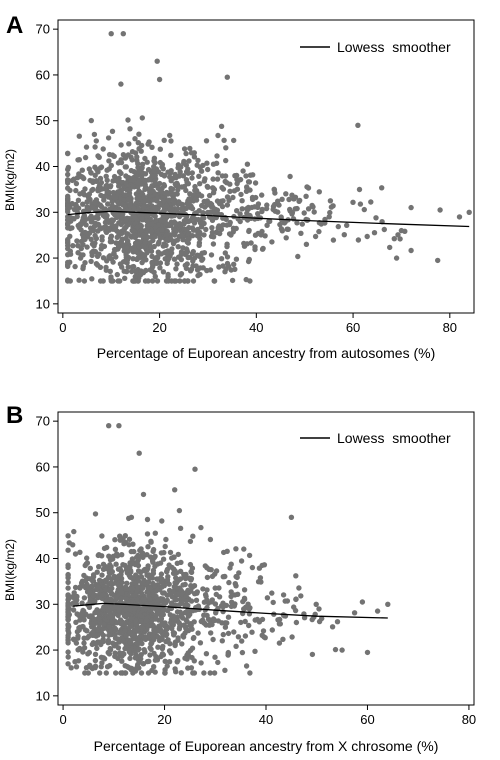 The width and height of the screenshot is (500, 760). What do you see at coordinates (14, 415) in the screenshot?
I see `panel-letter-b: B` at bounding box center [14, 415].